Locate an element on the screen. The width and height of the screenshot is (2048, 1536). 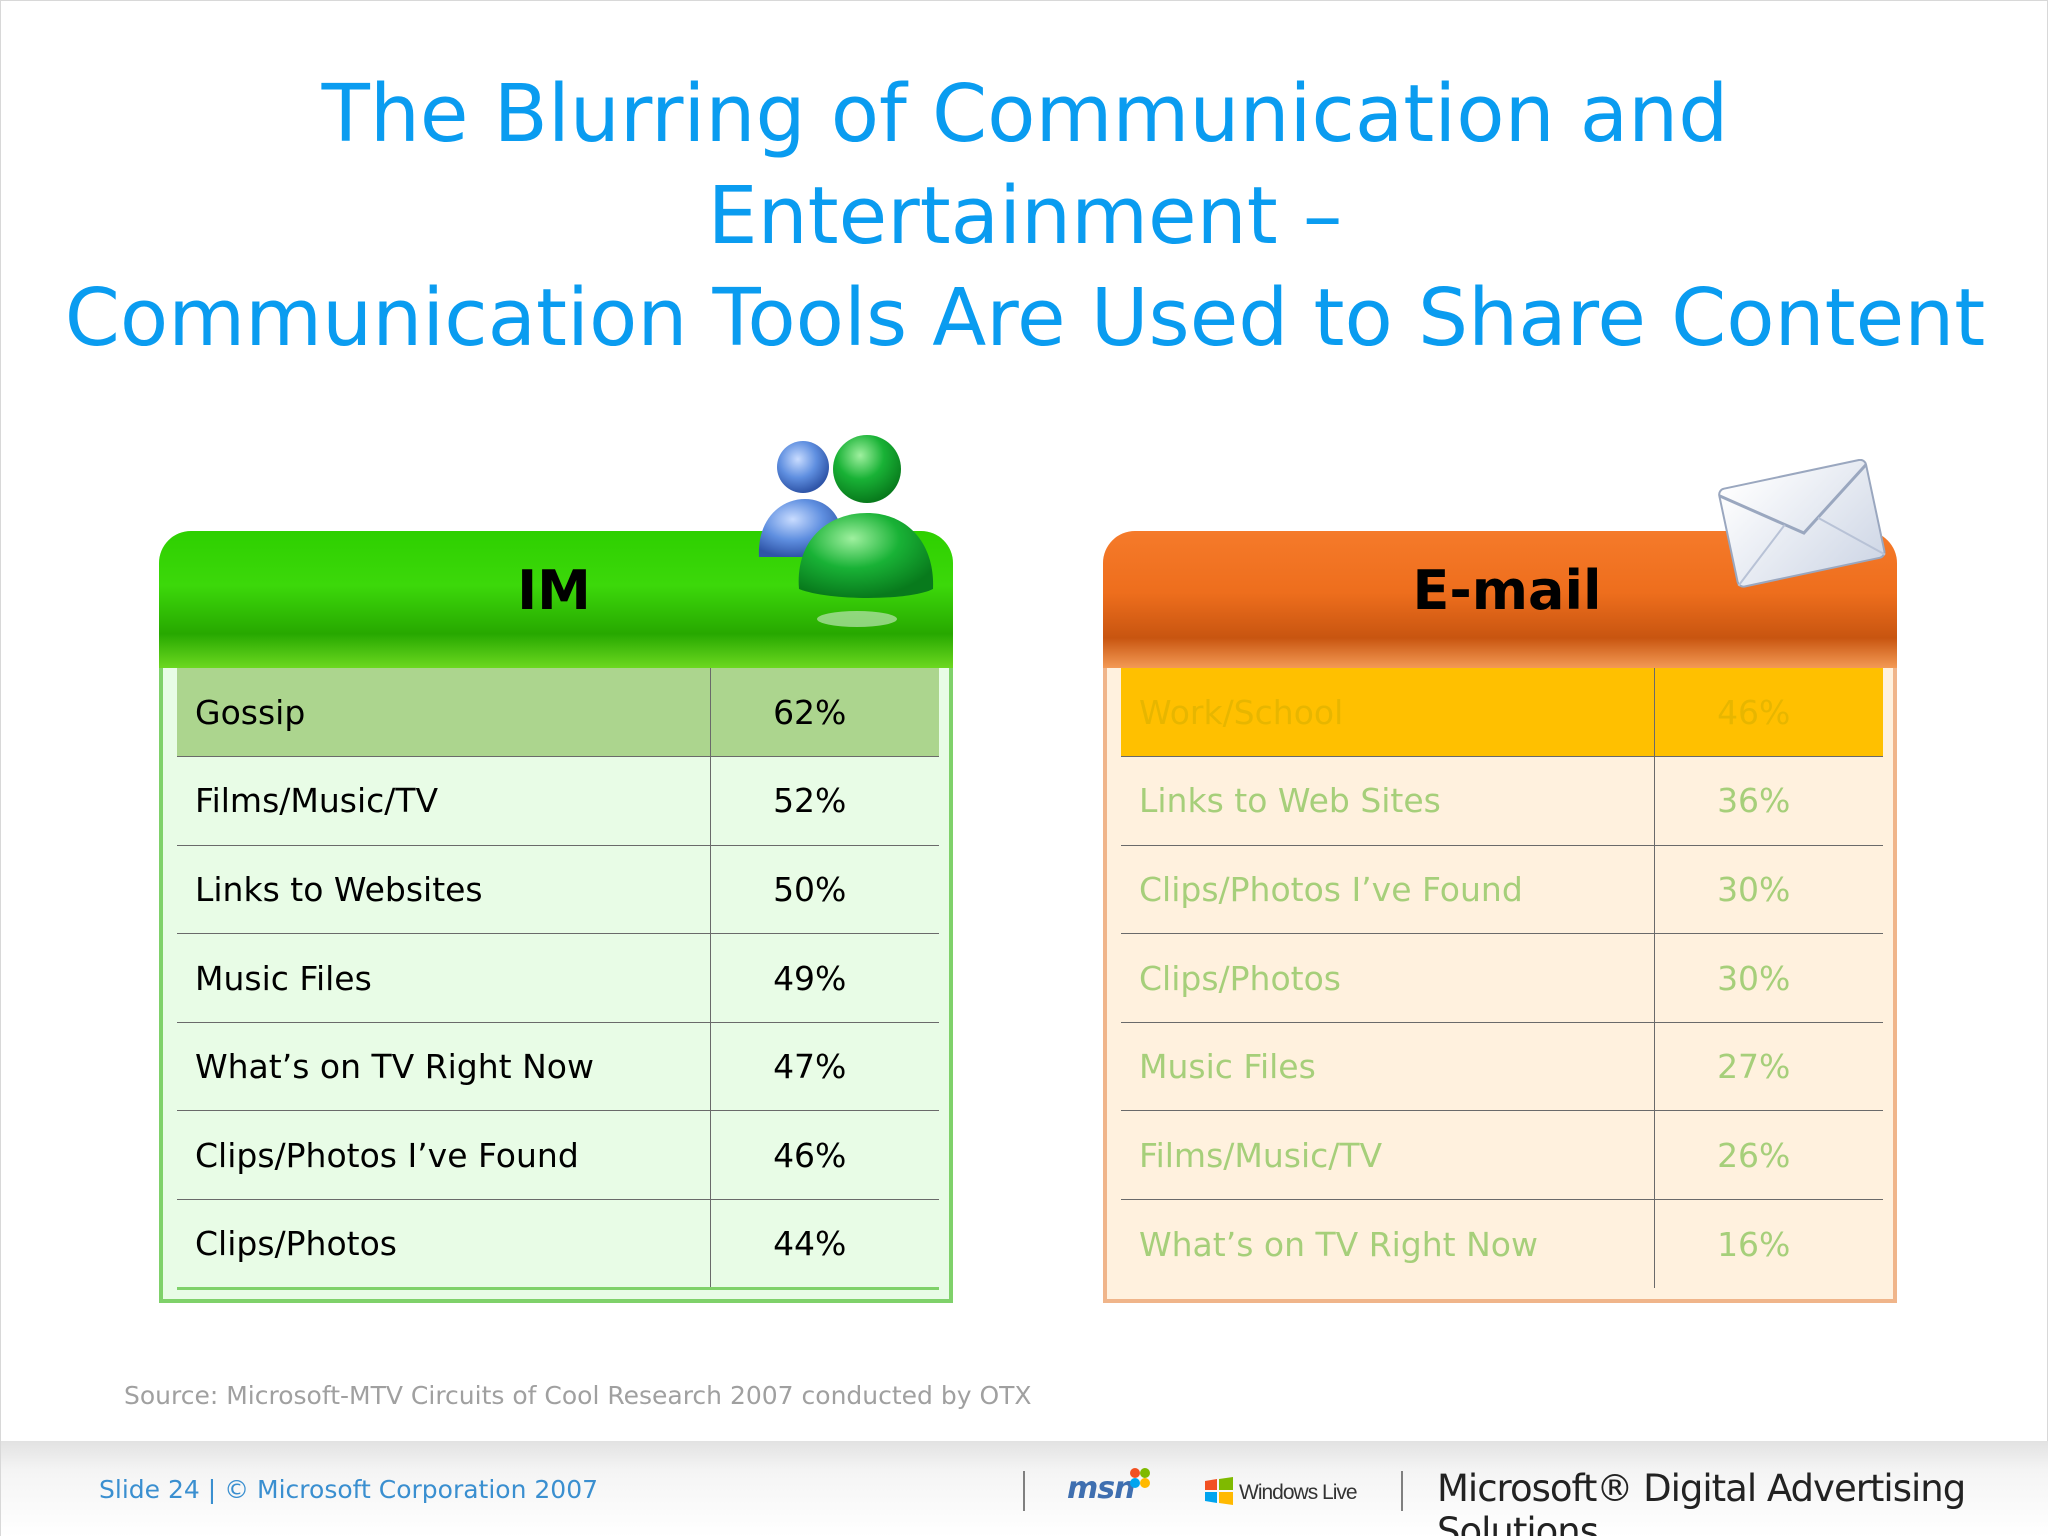
row-value: 62% is located at coordinates (824, 713).